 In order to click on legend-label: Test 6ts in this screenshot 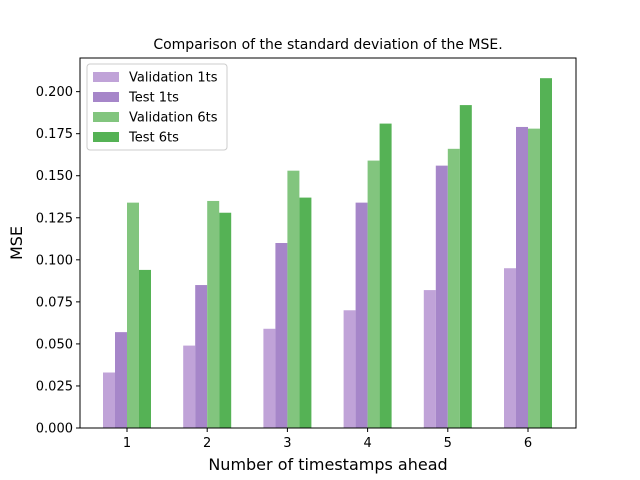, I will do `click(153, 138)`.